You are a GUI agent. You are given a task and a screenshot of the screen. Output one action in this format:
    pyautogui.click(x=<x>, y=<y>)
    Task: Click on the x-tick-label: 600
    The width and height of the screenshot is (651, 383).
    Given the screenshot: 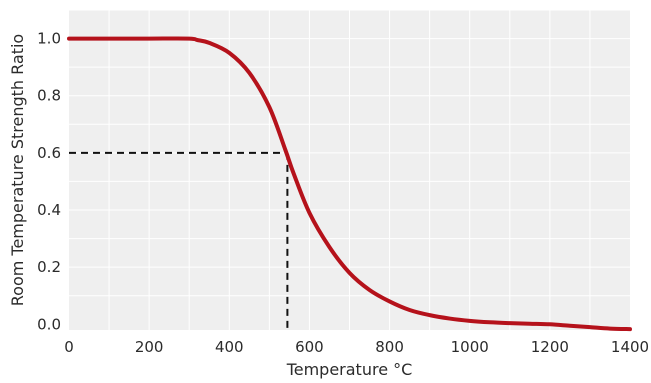 What is the action you would take?
    pyautogui.click(x=309, y=347)
    